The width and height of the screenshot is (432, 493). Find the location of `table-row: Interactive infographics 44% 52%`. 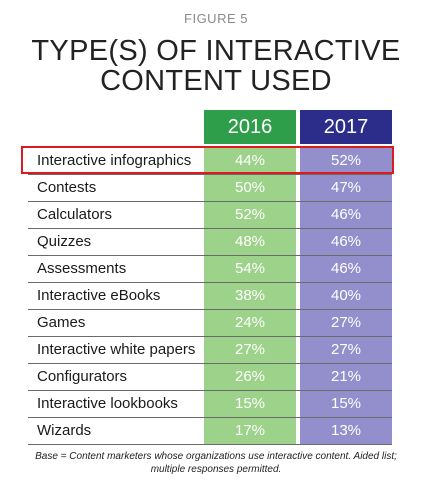

table-row: Interactive infographics 44% 52% is located at coordinates (210, 161).